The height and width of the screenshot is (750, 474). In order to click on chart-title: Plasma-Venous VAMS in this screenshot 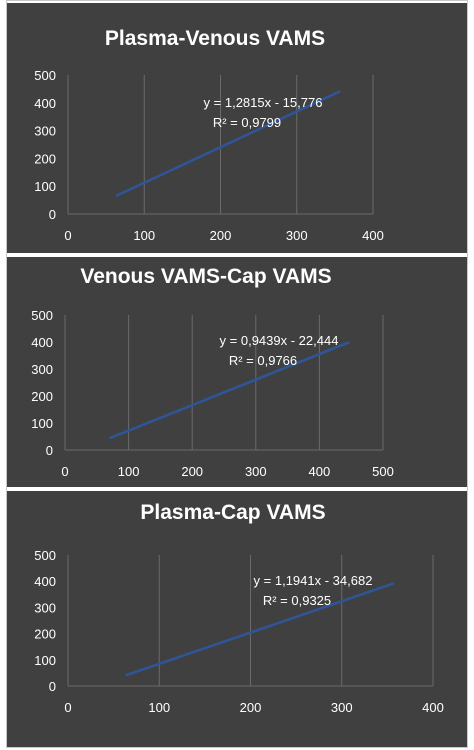, I will do `click(215, 38)`.